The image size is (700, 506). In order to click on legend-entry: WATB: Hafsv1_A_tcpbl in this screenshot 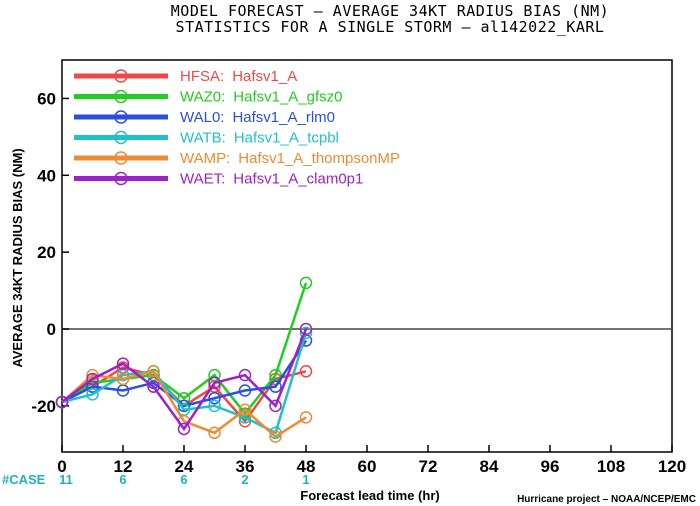, I will do `click(259, 138)`.